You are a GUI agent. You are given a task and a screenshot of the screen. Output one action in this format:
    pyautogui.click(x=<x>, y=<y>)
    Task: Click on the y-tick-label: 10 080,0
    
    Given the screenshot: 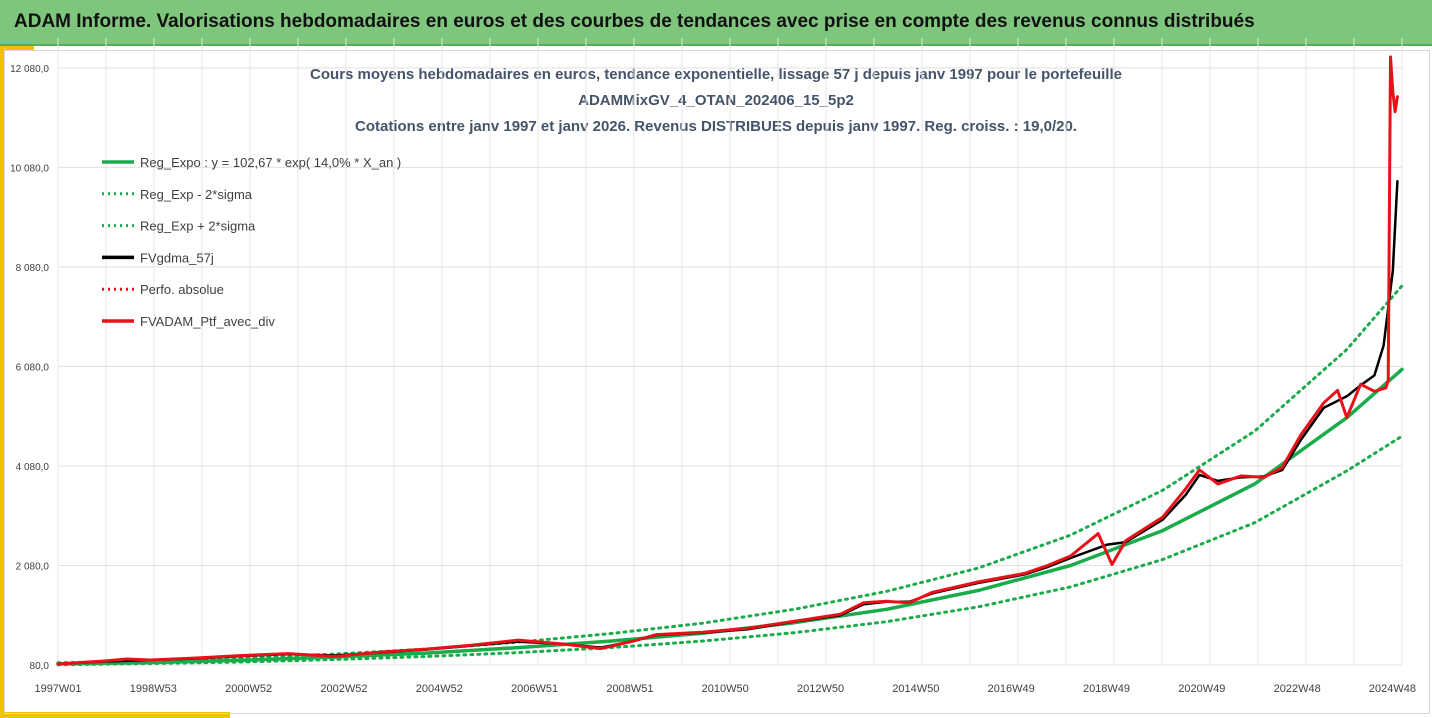 What is the action you would take?
    pyautogui.click(x=29, y=168)
    